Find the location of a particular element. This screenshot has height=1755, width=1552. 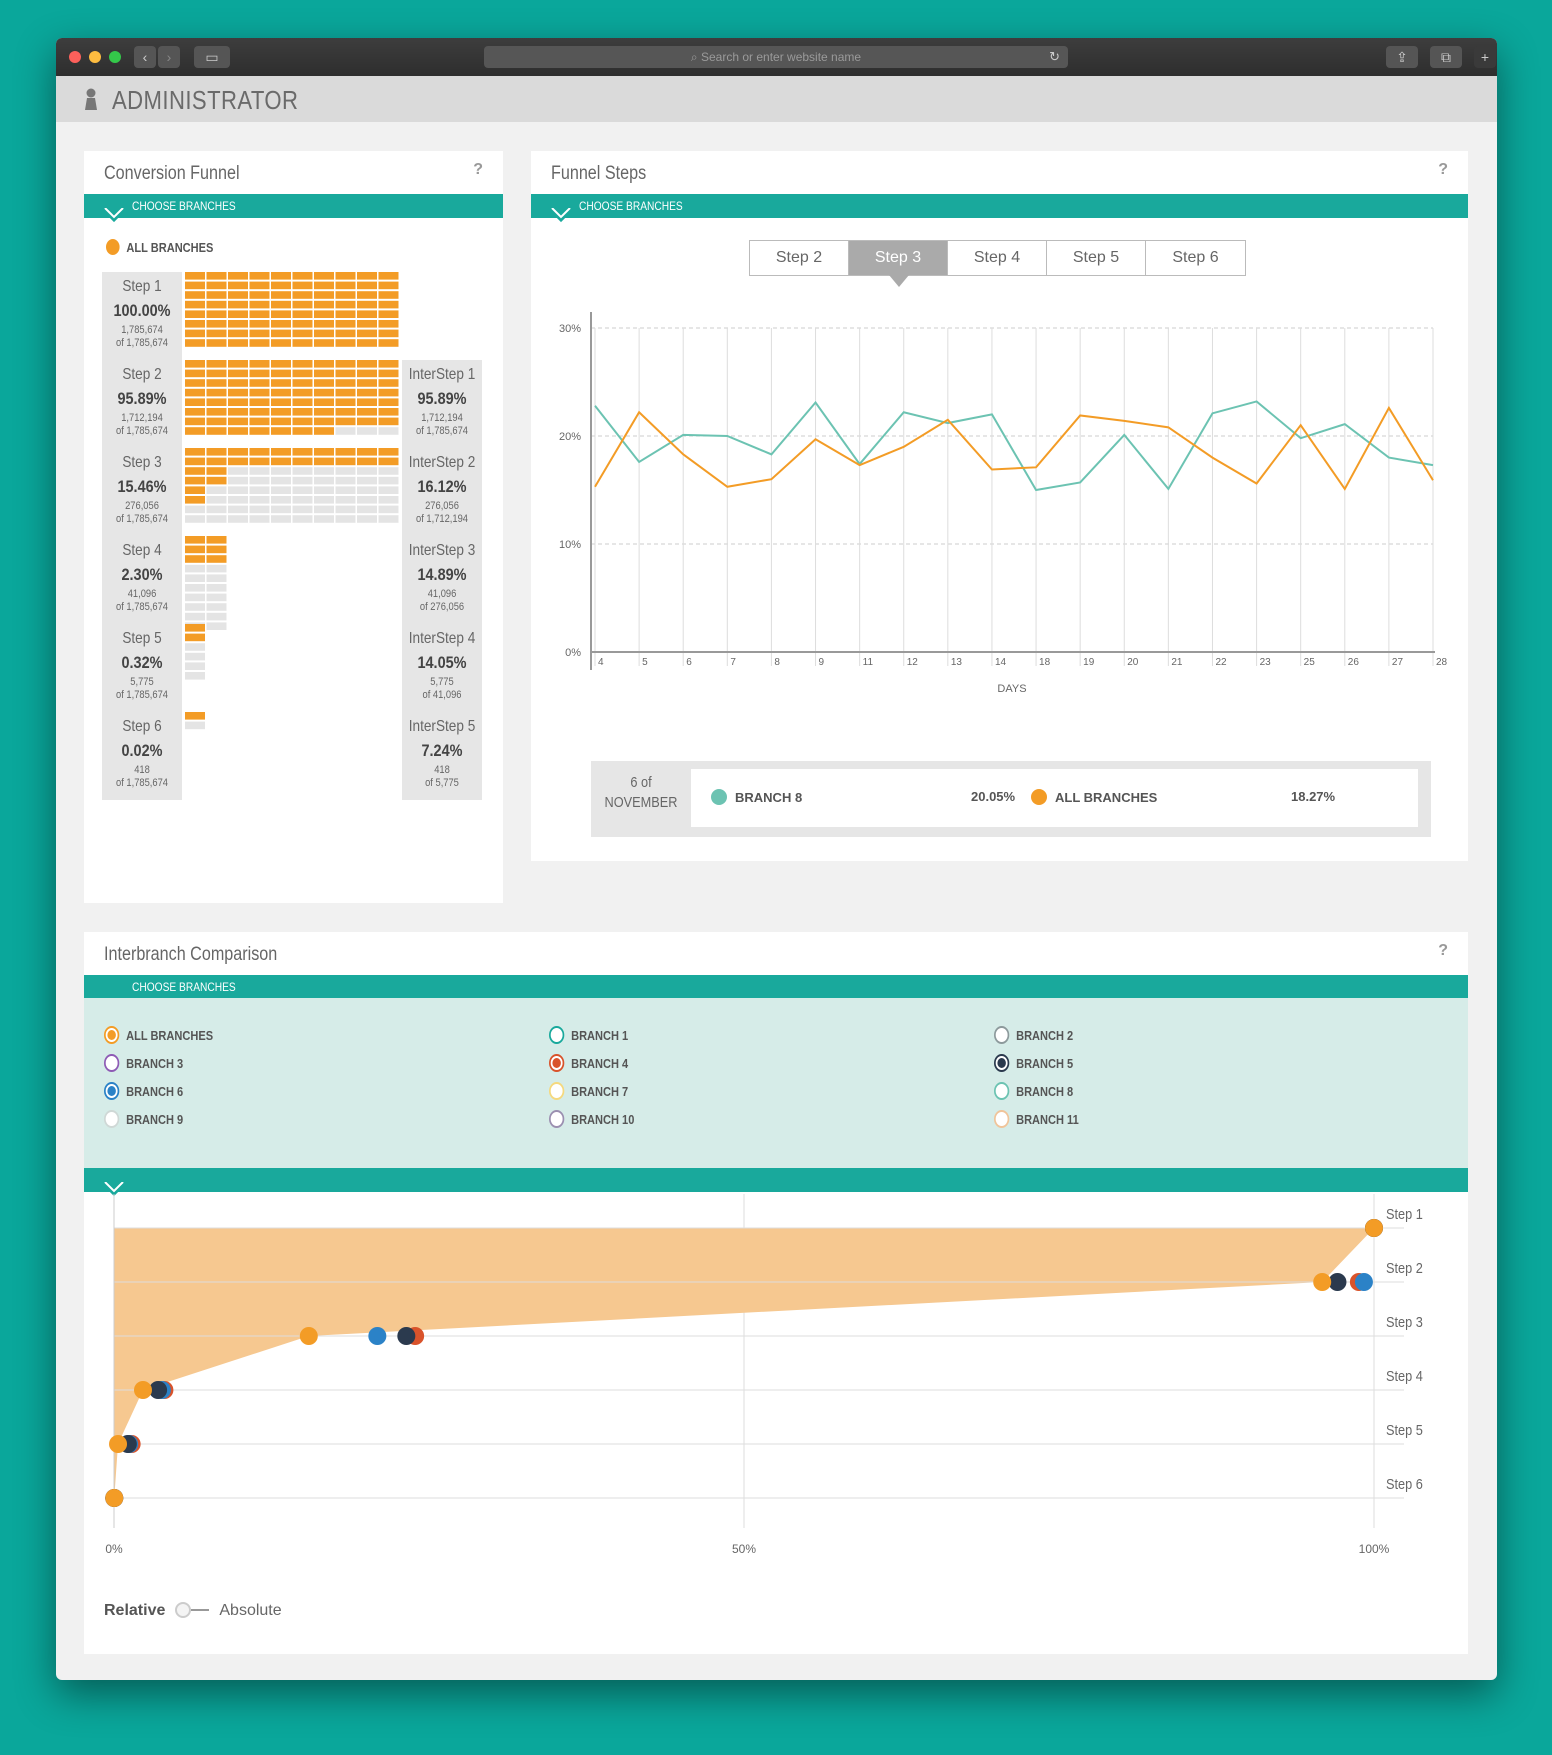

collapse-branches-bar is located at coordinates (776, 1182).